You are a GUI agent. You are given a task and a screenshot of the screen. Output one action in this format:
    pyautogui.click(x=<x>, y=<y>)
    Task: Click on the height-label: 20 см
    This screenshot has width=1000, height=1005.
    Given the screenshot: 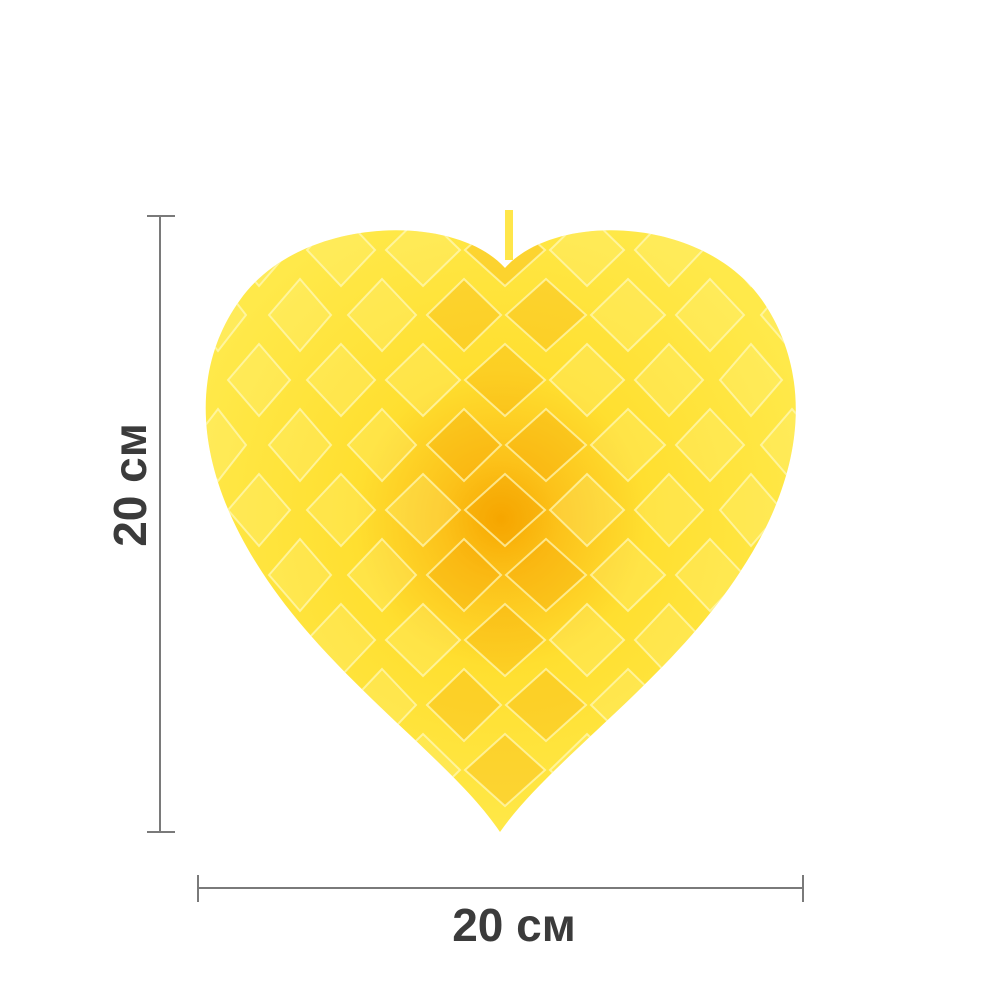 What is the action you would take?
    pyautogui.click(x=130, y=485)
    